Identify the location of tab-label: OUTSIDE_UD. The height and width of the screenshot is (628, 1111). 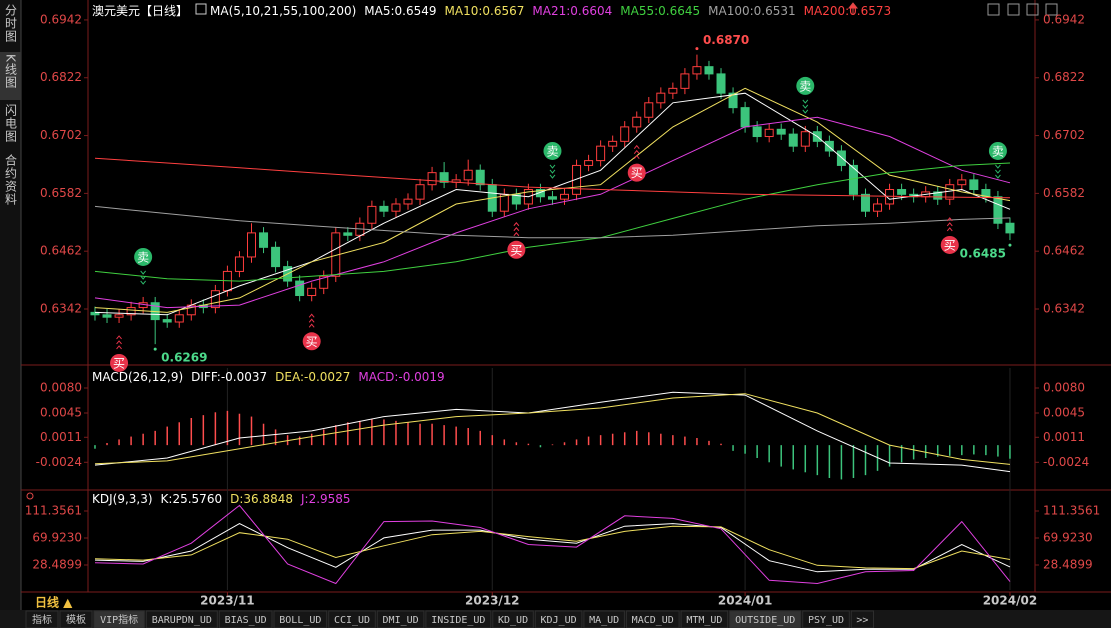
(765, 620).